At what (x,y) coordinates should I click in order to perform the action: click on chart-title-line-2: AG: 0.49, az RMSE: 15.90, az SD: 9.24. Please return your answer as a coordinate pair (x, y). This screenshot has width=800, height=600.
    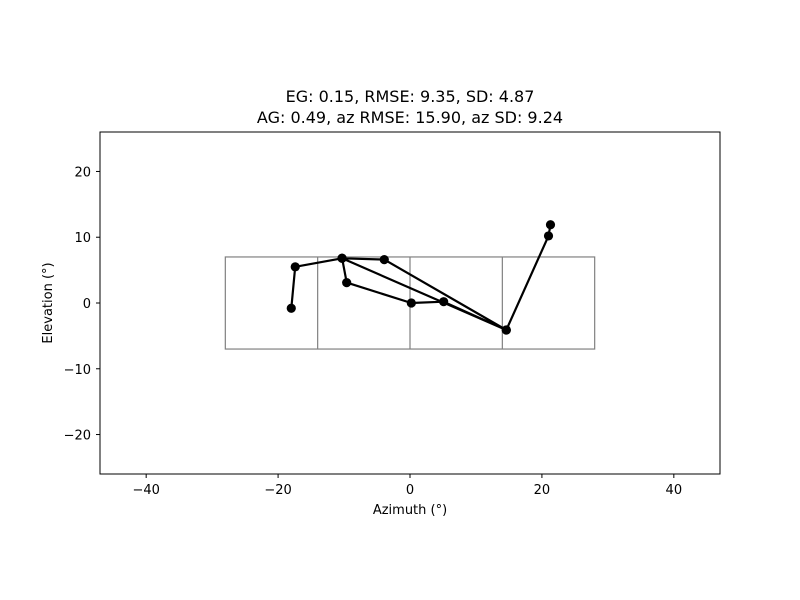
    Looking at the image, I should click on (410, 117).